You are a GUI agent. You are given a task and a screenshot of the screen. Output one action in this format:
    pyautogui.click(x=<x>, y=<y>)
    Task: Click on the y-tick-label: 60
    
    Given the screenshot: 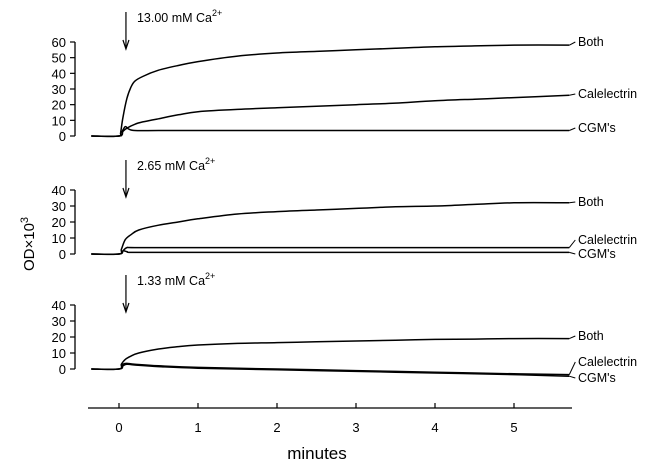 What is the action you would take?
    pyautogui.click(x=59, y=42)
    